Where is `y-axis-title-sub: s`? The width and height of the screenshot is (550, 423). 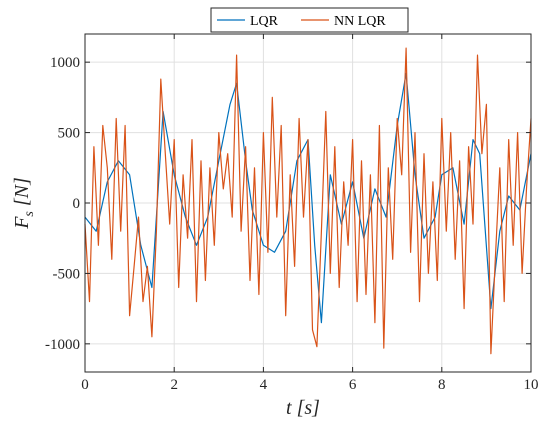
y-axis-title-sub: s is located at coordinates (29, 214).